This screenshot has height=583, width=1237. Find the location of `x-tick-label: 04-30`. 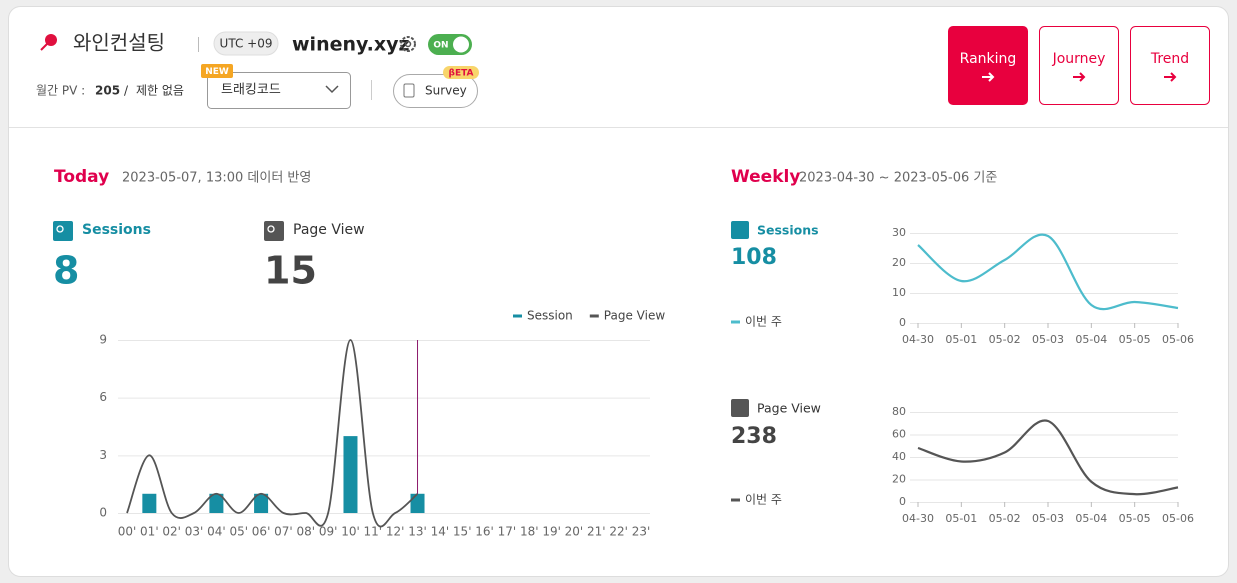

x-tick-label: 04-30 is located at coordinates (918, 518).